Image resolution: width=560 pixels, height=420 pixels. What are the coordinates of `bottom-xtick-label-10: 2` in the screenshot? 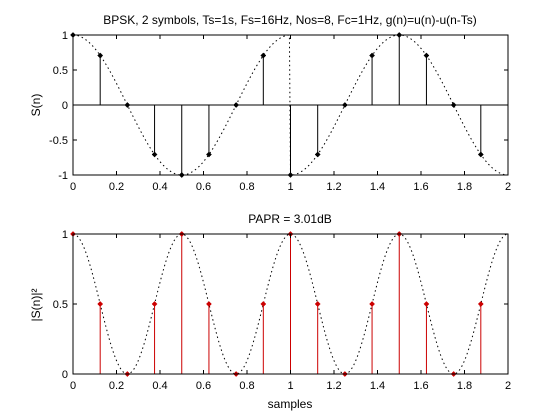 It's located at (508, 386).